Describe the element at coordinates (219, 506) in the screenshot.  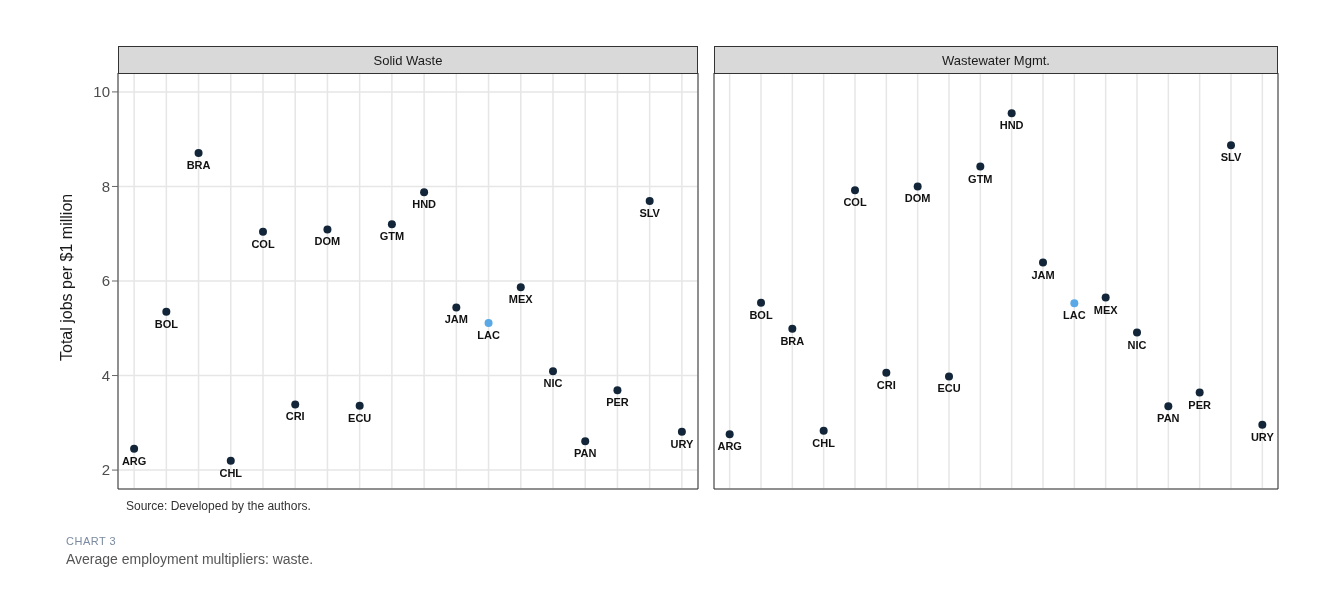
I see `source-note: Source: Developed by the authors.` at that location.